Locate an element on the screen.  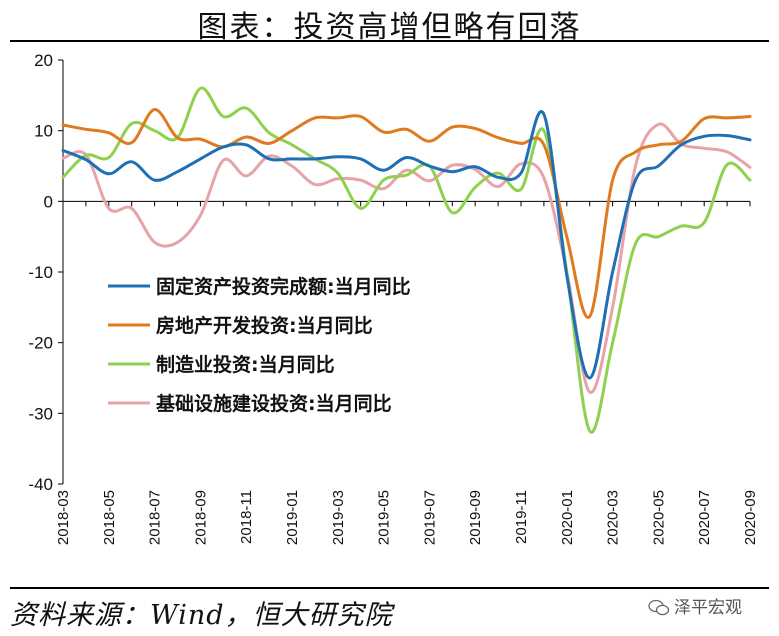
watermark-text: 泽平宏观 is located at coordinates (708, 608).